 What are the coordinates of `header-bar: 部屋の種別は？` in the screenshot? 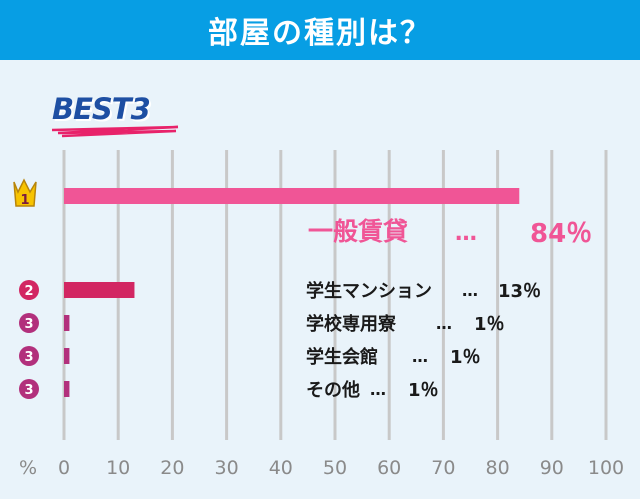 It's located at (320, 30).